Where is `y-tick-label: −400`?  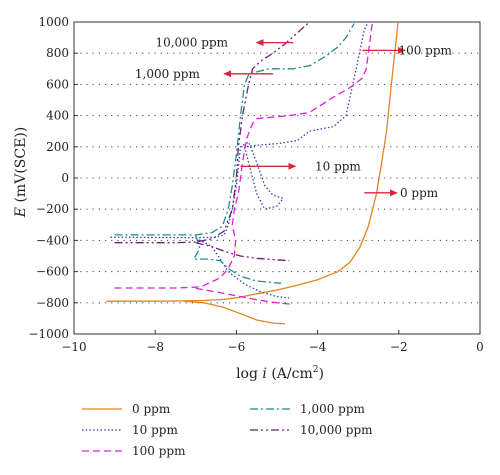
y-tick-label: −400 is located at coordinates (52, 240).